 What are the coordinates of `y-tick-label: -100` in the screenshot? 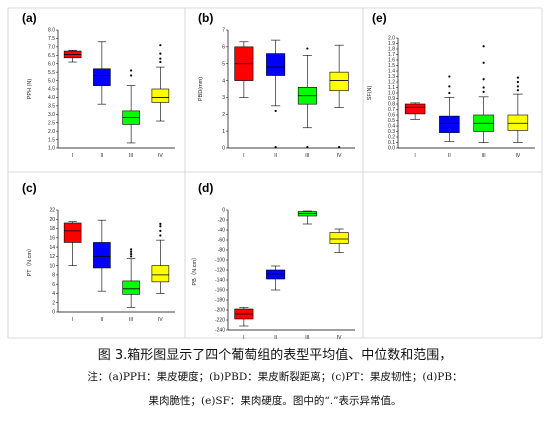 It's located at (220, 261).